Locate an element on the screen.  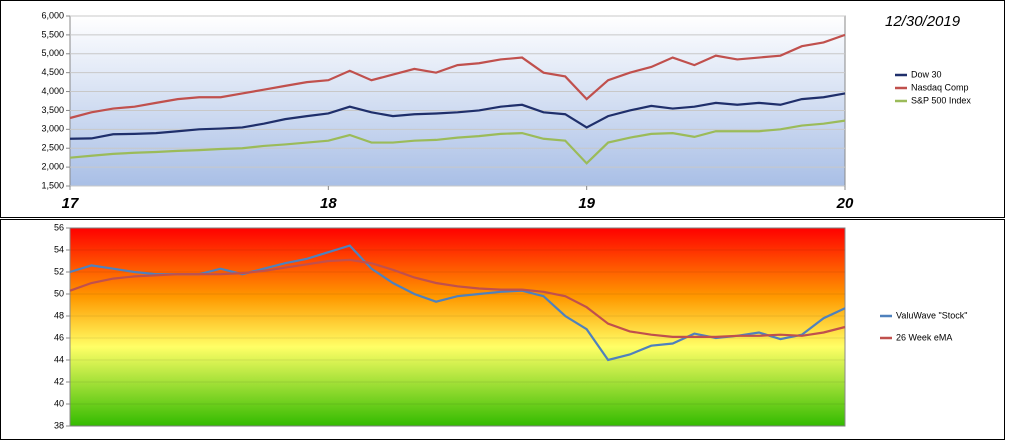
legend-label: S&P 500 Index is located at coordinates (941, 100).